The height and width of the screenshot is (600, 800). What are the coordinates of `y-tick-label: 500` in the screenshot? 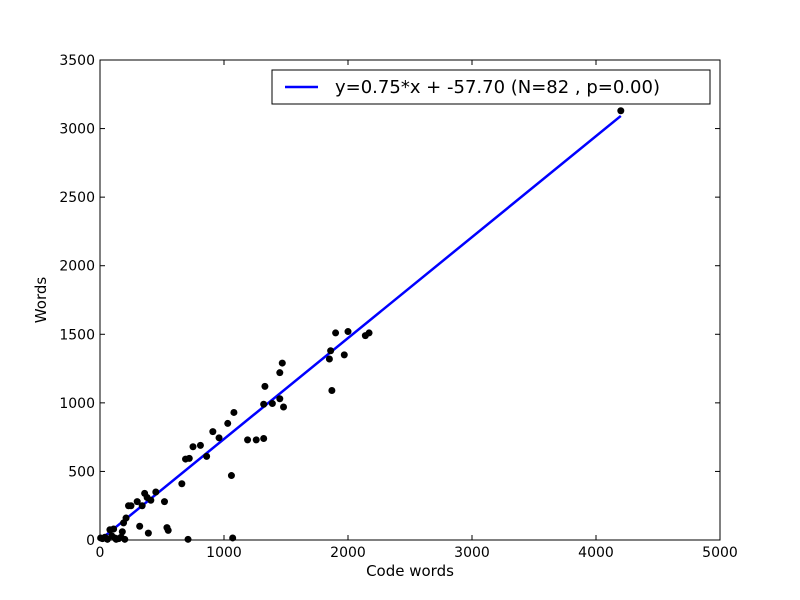 It's located at (81, 472).